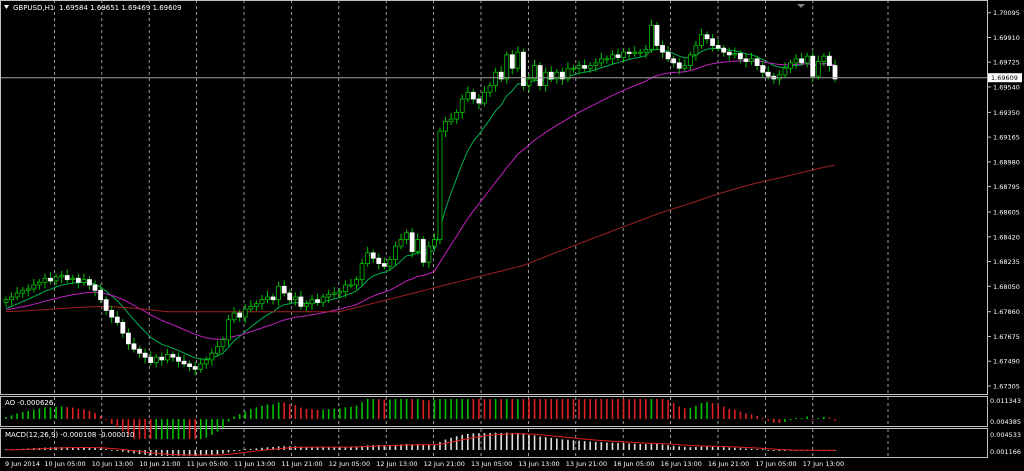  Describe the element at coordinates (1006, 262) in the screenshot. I see `price-tick-label: 1.68235` at that location.